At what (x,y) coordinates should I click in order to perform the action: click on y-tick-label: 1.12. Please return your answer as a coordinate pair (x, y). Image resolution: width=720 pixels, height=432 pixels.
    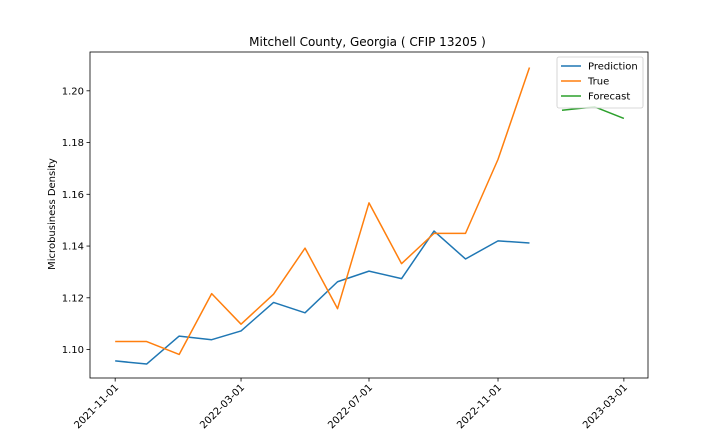
    Looking at the image, I should click on (73, 298).